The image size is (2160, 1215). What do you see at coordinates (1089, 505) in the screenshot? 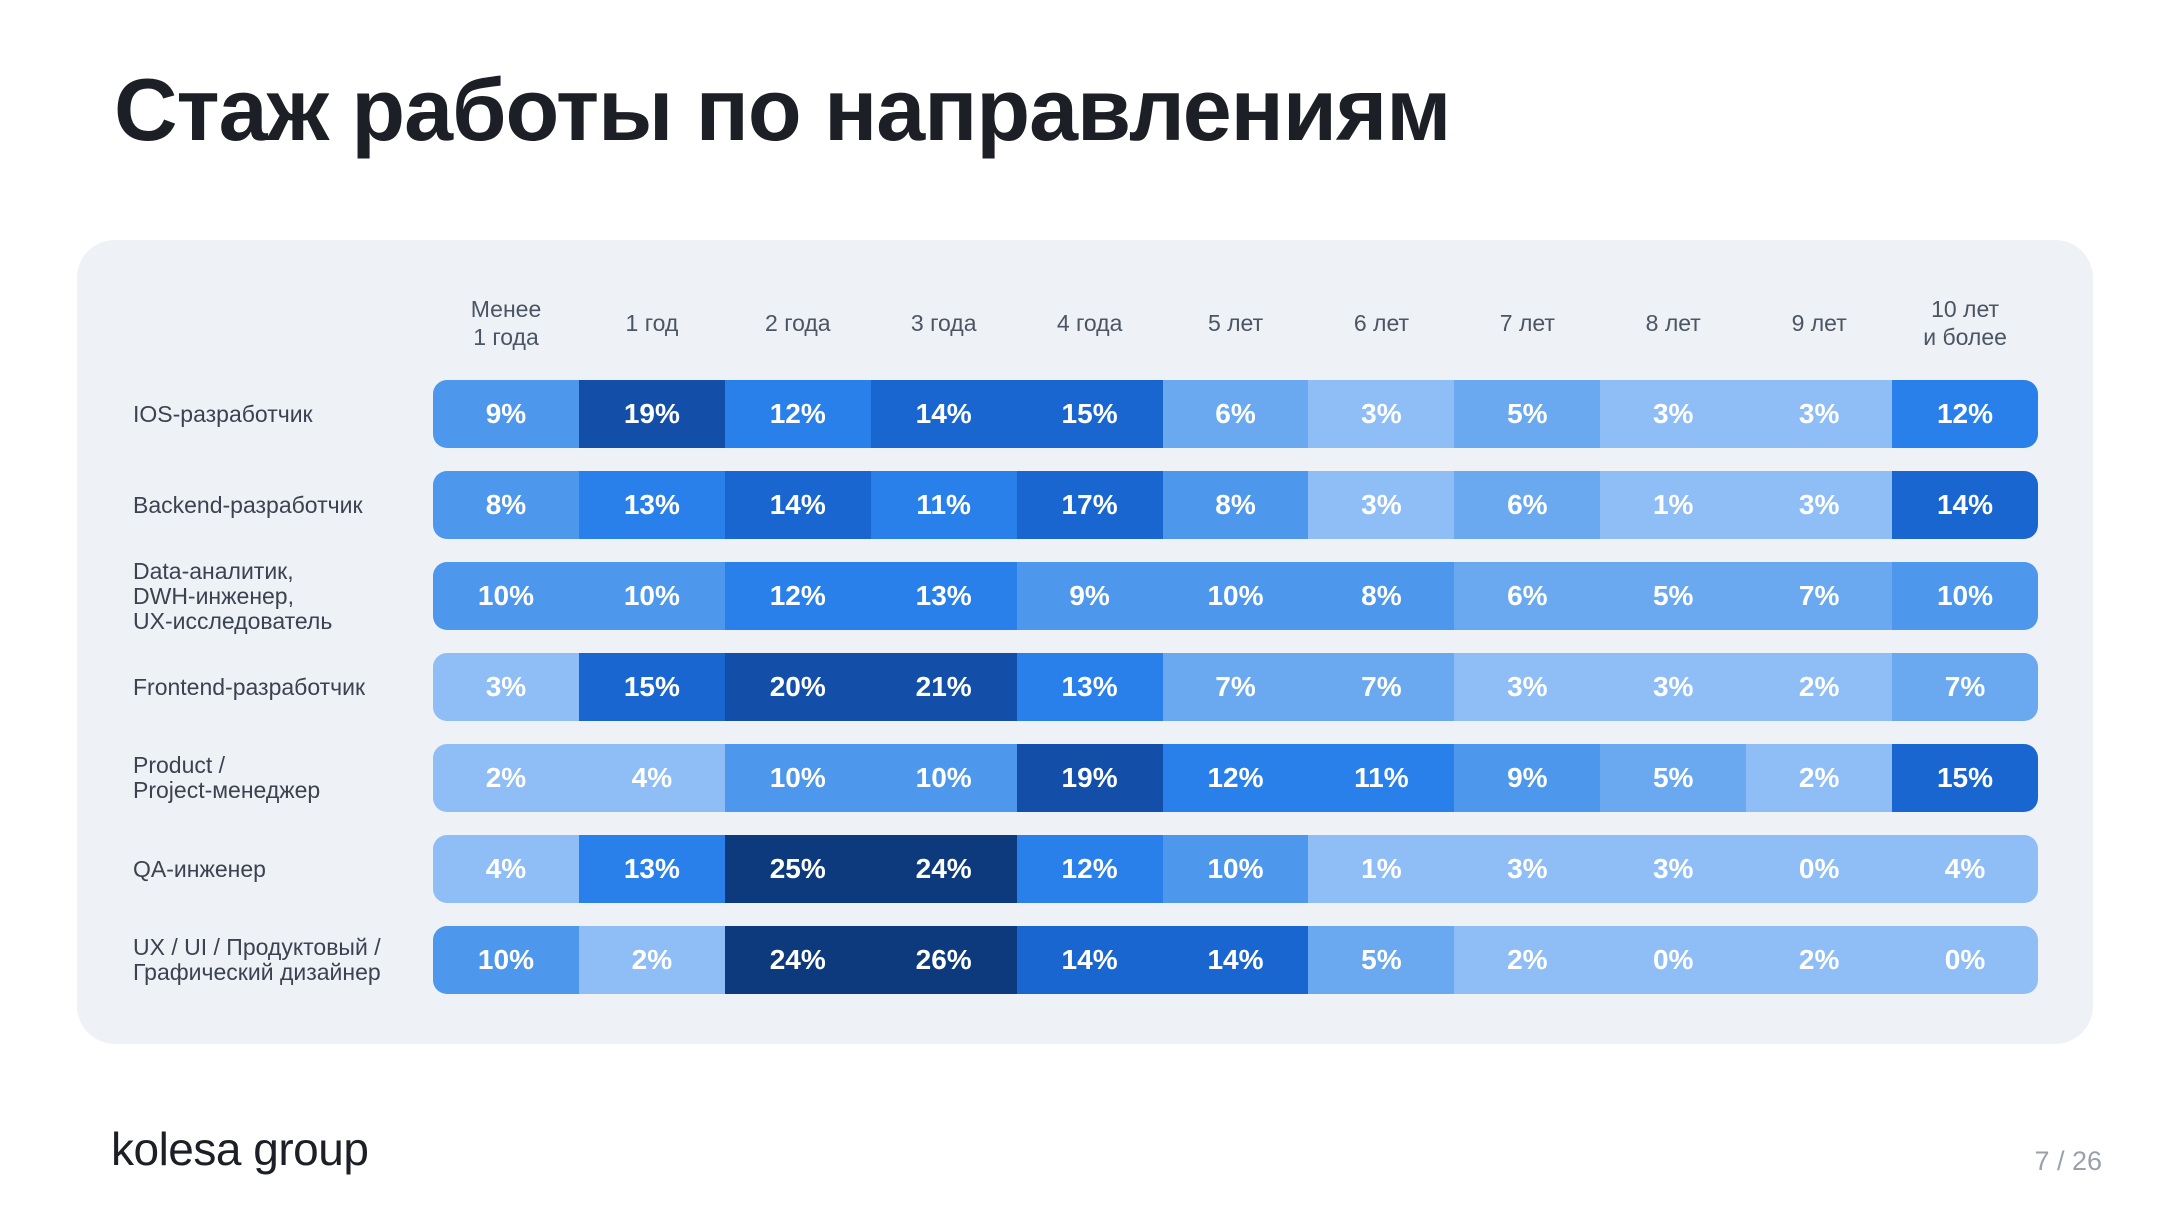
I see `heatmap-cell: 17%` at bounding box center [1089, 505].